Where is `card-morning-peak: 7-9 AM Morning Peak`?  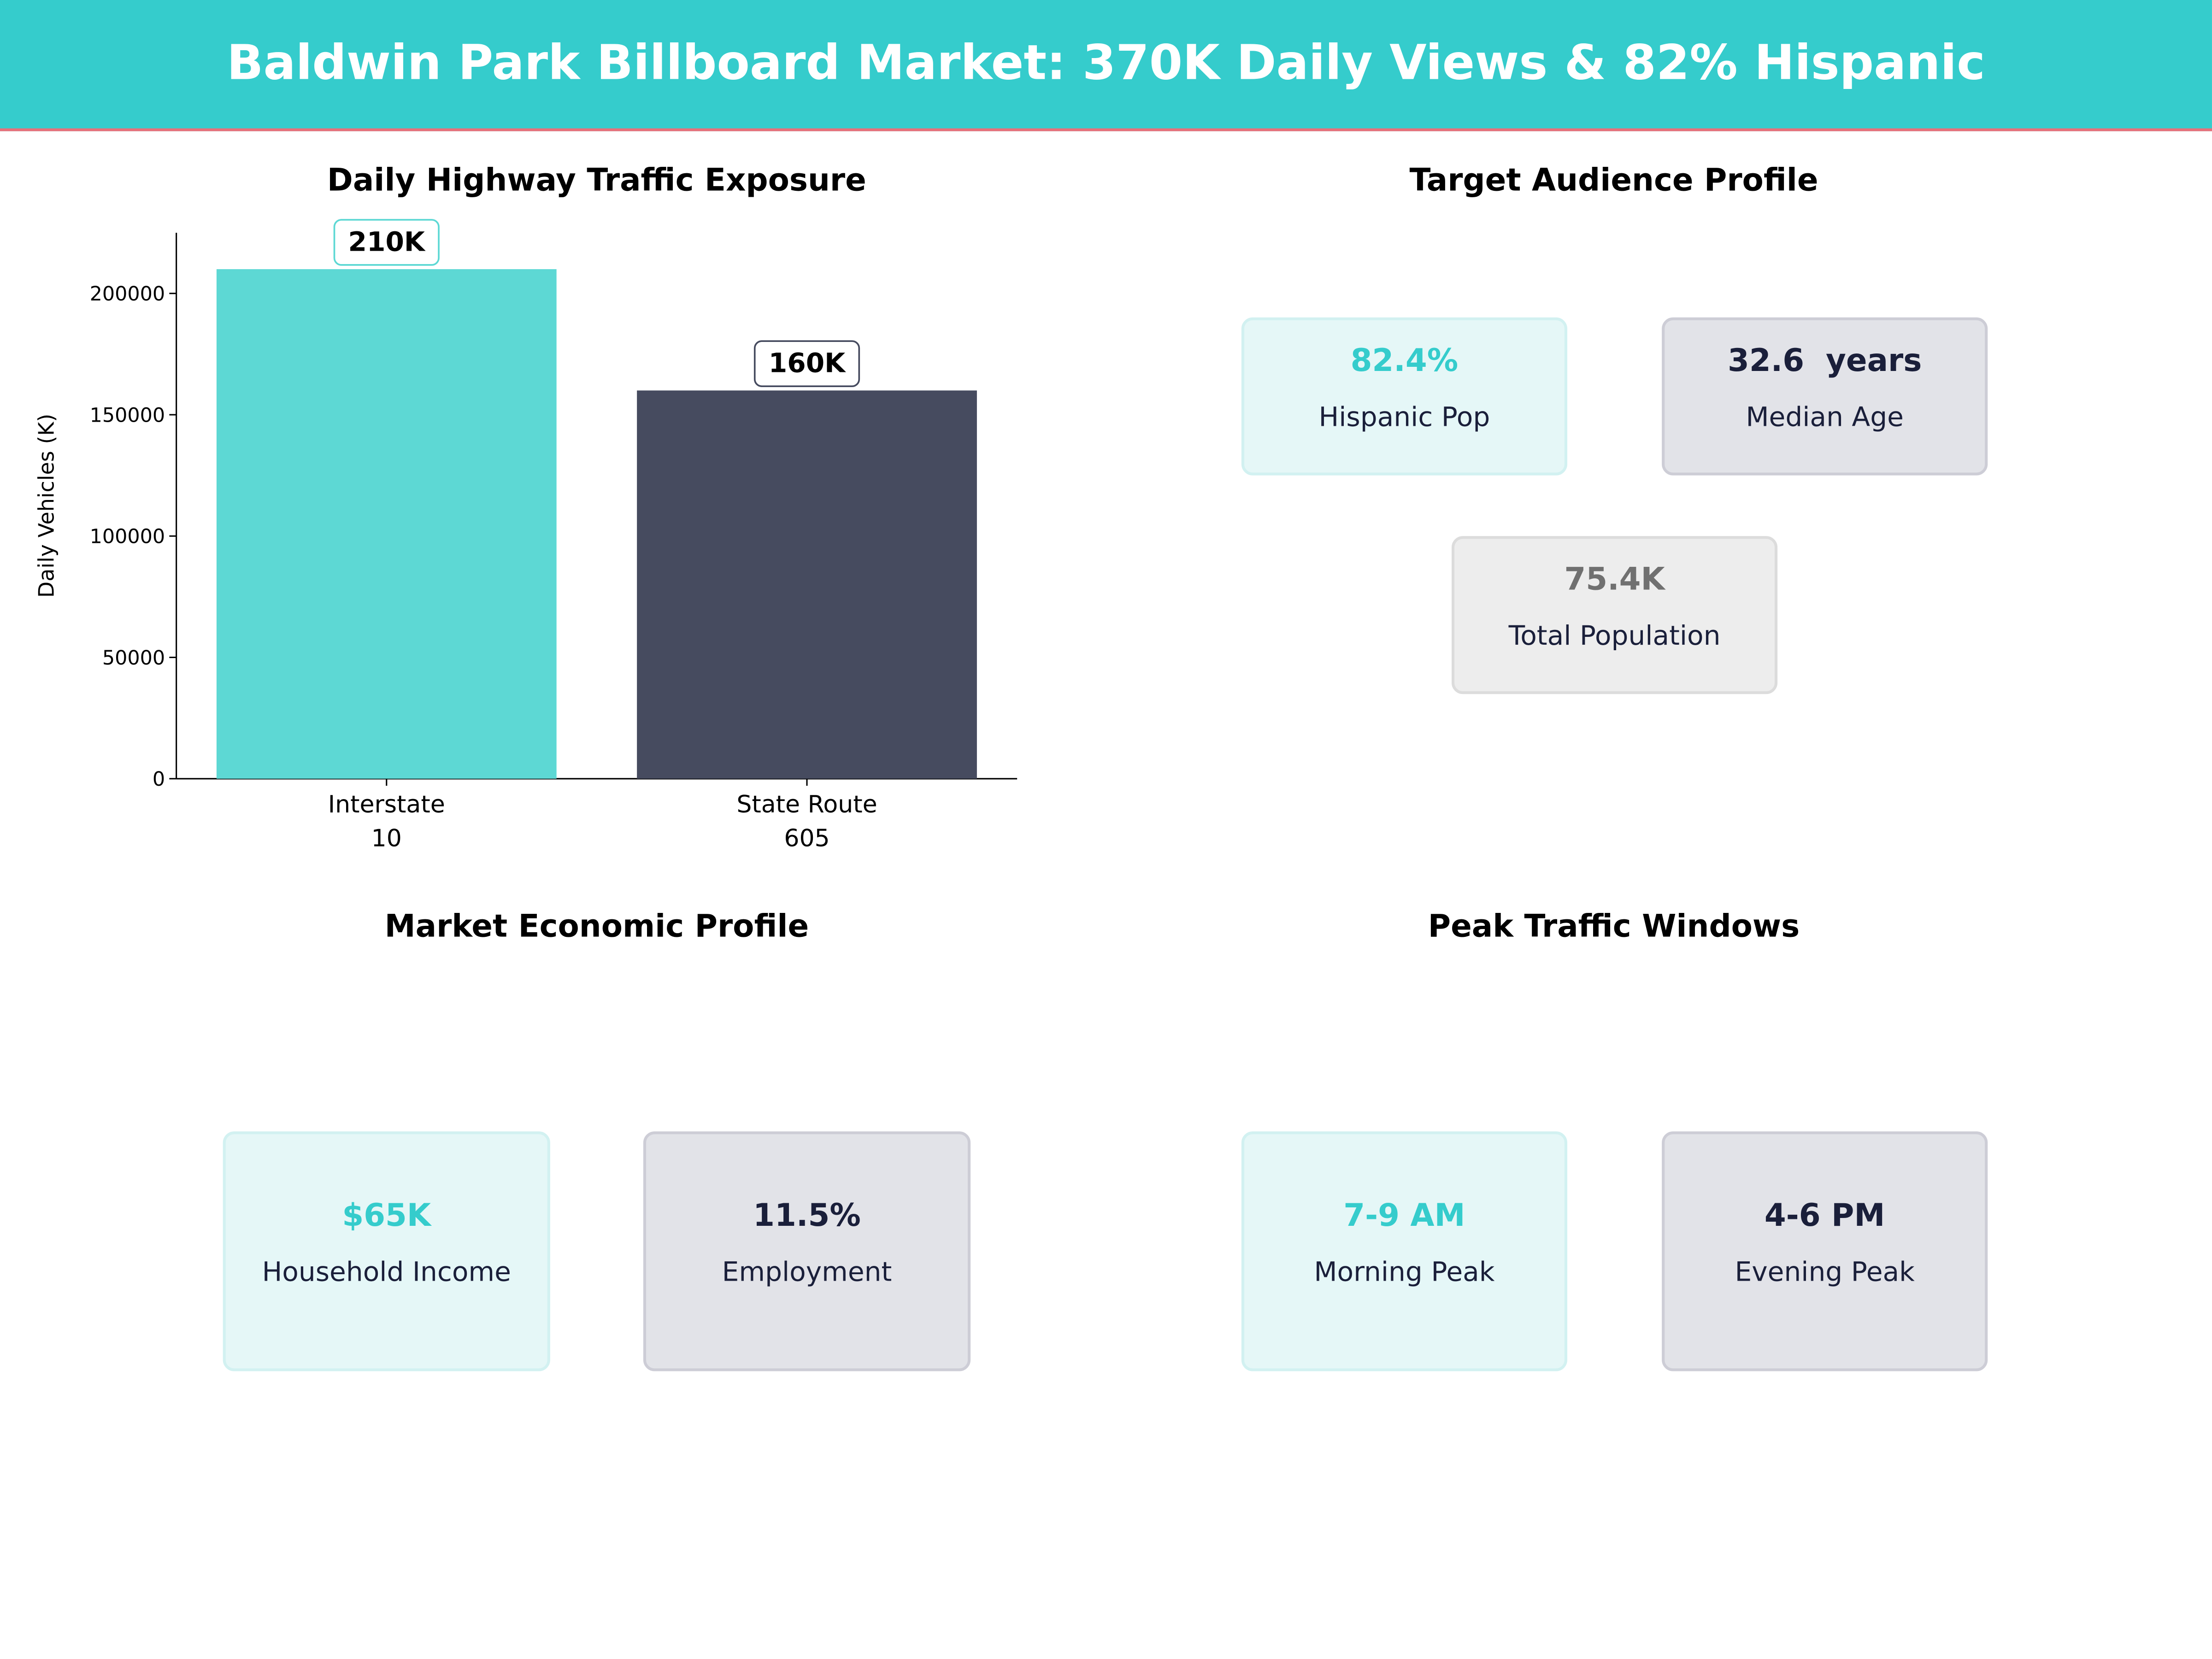 card-morning-peak: 7-9 AM Morning Peak is located at coordinates (1404, 1251).